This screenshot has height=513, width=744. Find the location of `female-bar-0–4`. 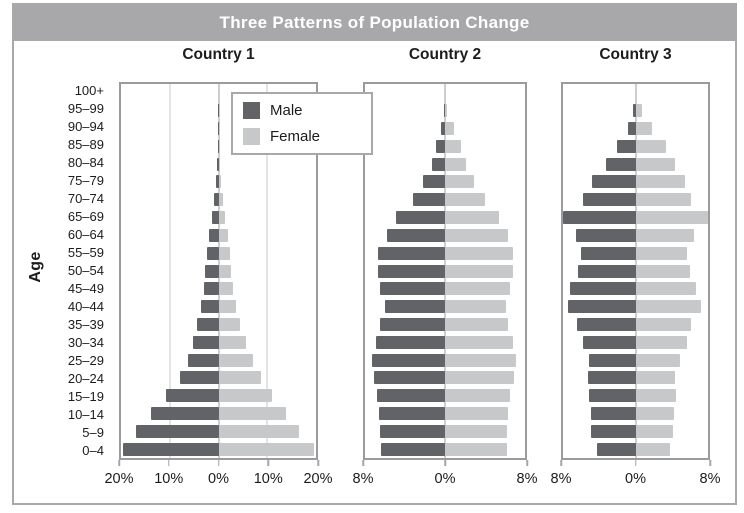

female-bar-0–4 is located at coordinates (476, 449).